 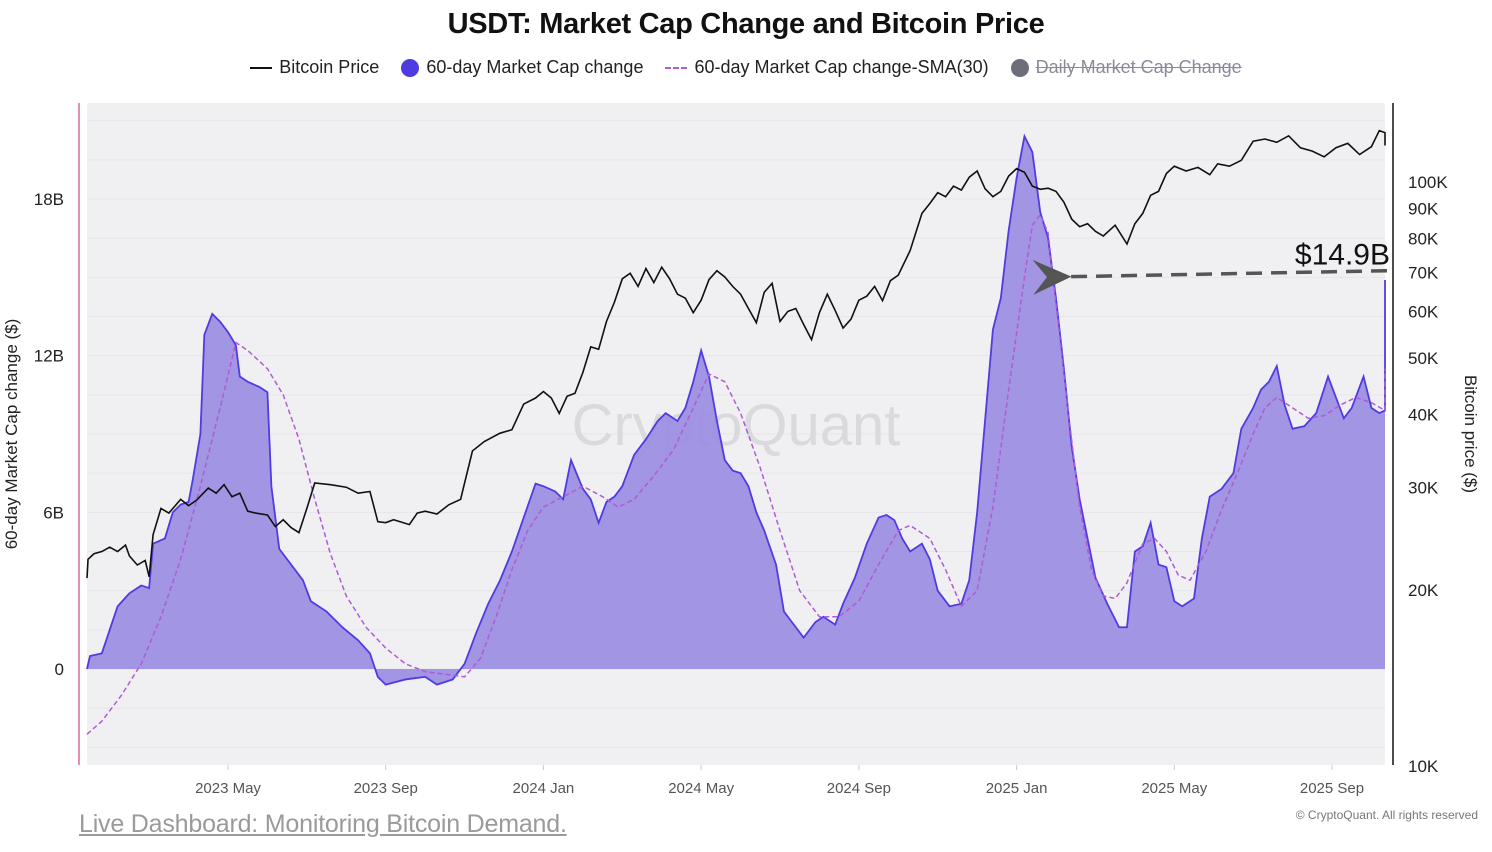 What do you see at coordinates (1423, 209) in the screenshot?
I see `right-tick-label: 90K` at bounding box center [1423, 209].